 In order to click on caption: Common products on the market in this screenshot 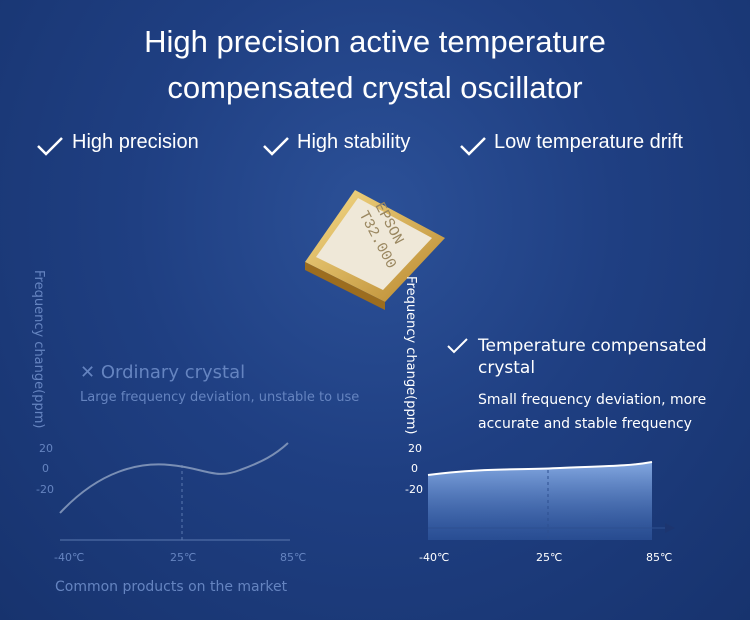, I will do `click(171, 587)`.